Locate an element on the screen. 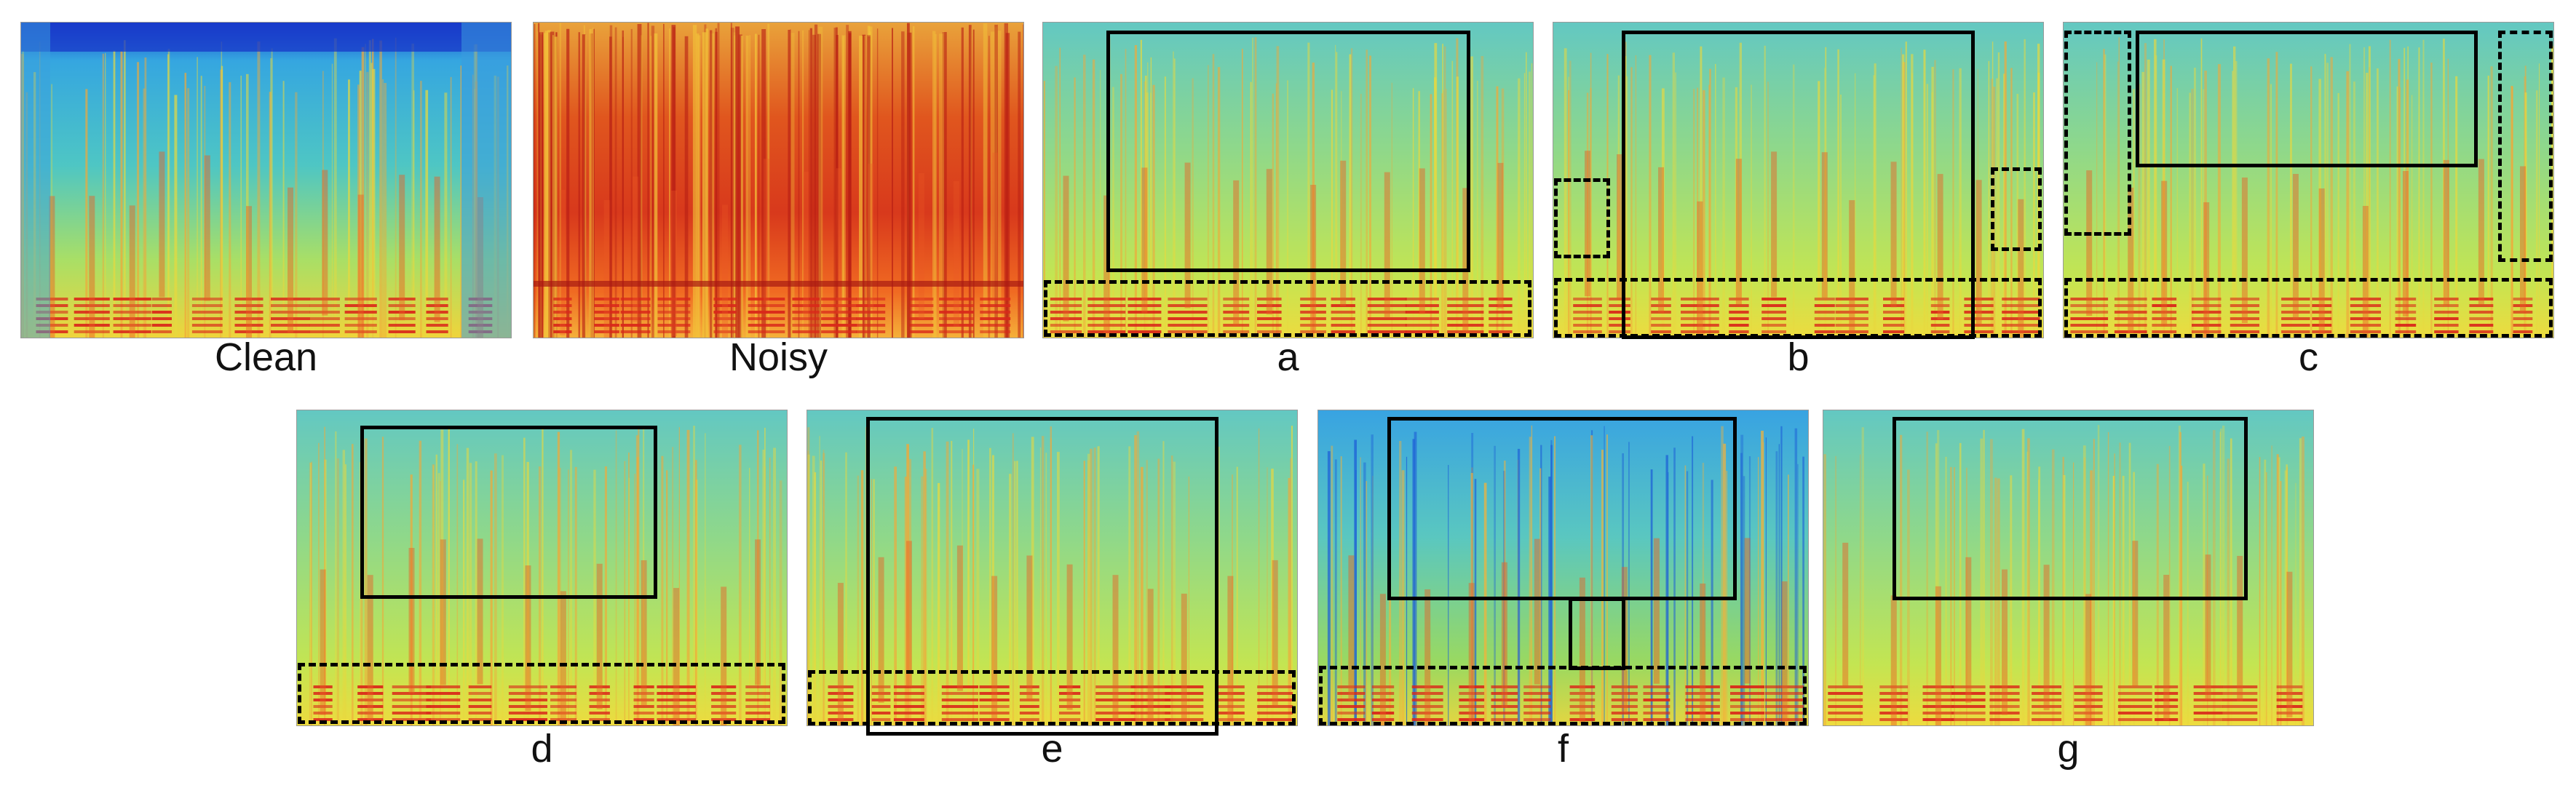 The height and width of the screenshot is (796, 2576). panel-label: a is located at coordinates (1288, 357).